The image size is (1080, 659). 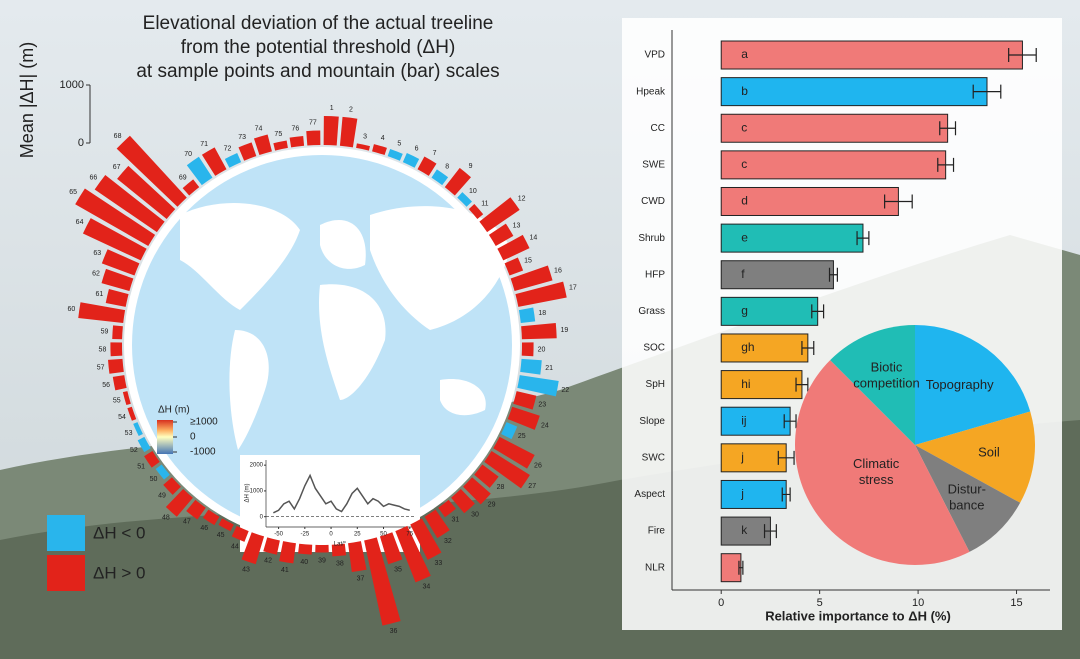 What do you see at coordinates (651, 311) in the screenshot?
I see `y-tick-label: Grass` at bounding box center [651, 311].